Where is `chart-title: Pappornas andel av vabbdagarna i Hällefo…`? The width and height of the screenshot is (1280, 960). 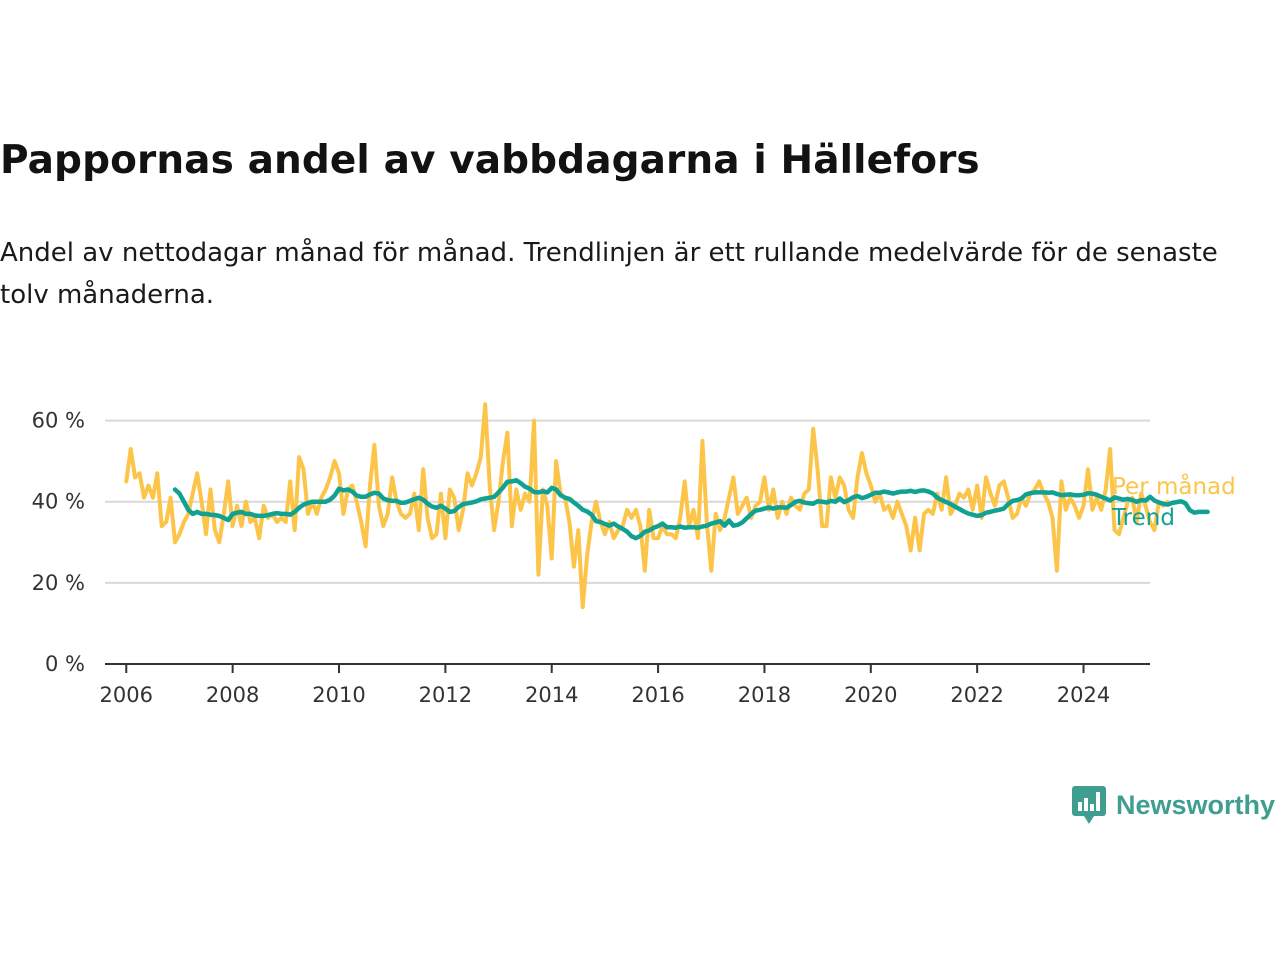 chart-title: Pappornas andel av vabbdagarna i Hällefo… is located at coordinates (490, 160).